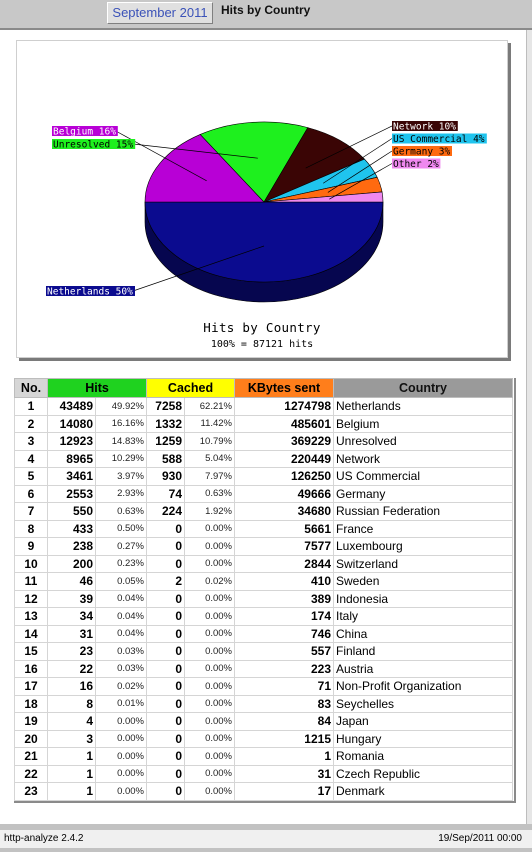 The width and height of the screenshot is (532, 852). I want to click on cell-no: 16, so click(31, 668).